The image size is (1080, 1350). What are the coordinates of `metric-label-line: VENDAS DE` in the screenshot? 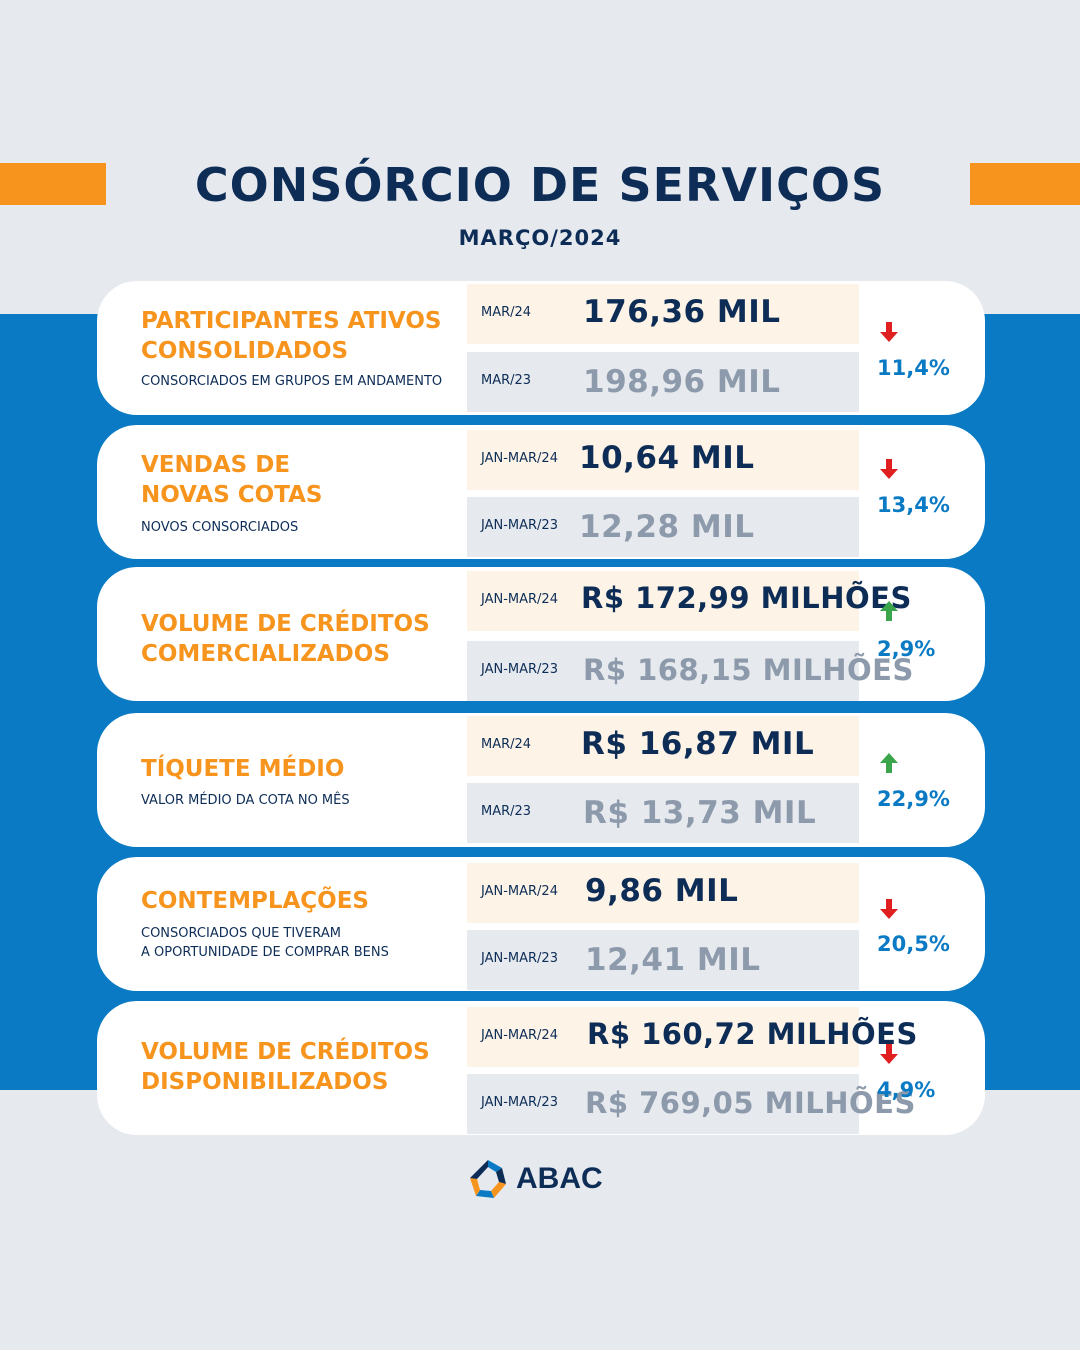 It's located at (216, 465).